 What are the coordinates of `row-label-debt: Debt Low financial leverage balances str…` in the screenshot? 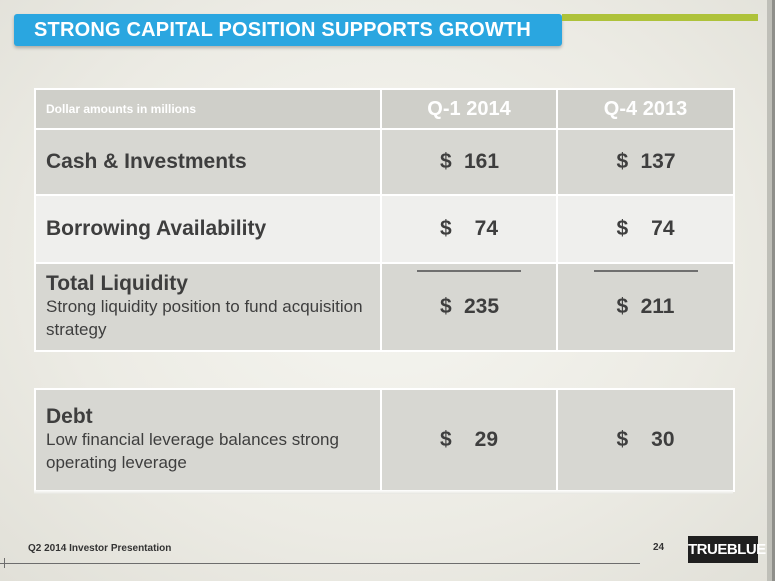 It's located at (208, 440).